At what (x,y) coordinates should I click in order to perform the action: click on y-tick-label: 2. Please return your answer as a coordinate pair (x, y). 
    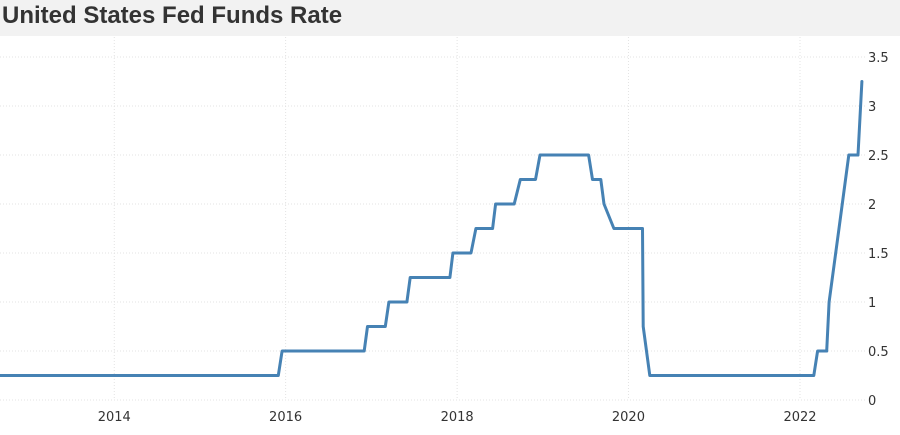
    Looking at the image, I should click on (872, 205).